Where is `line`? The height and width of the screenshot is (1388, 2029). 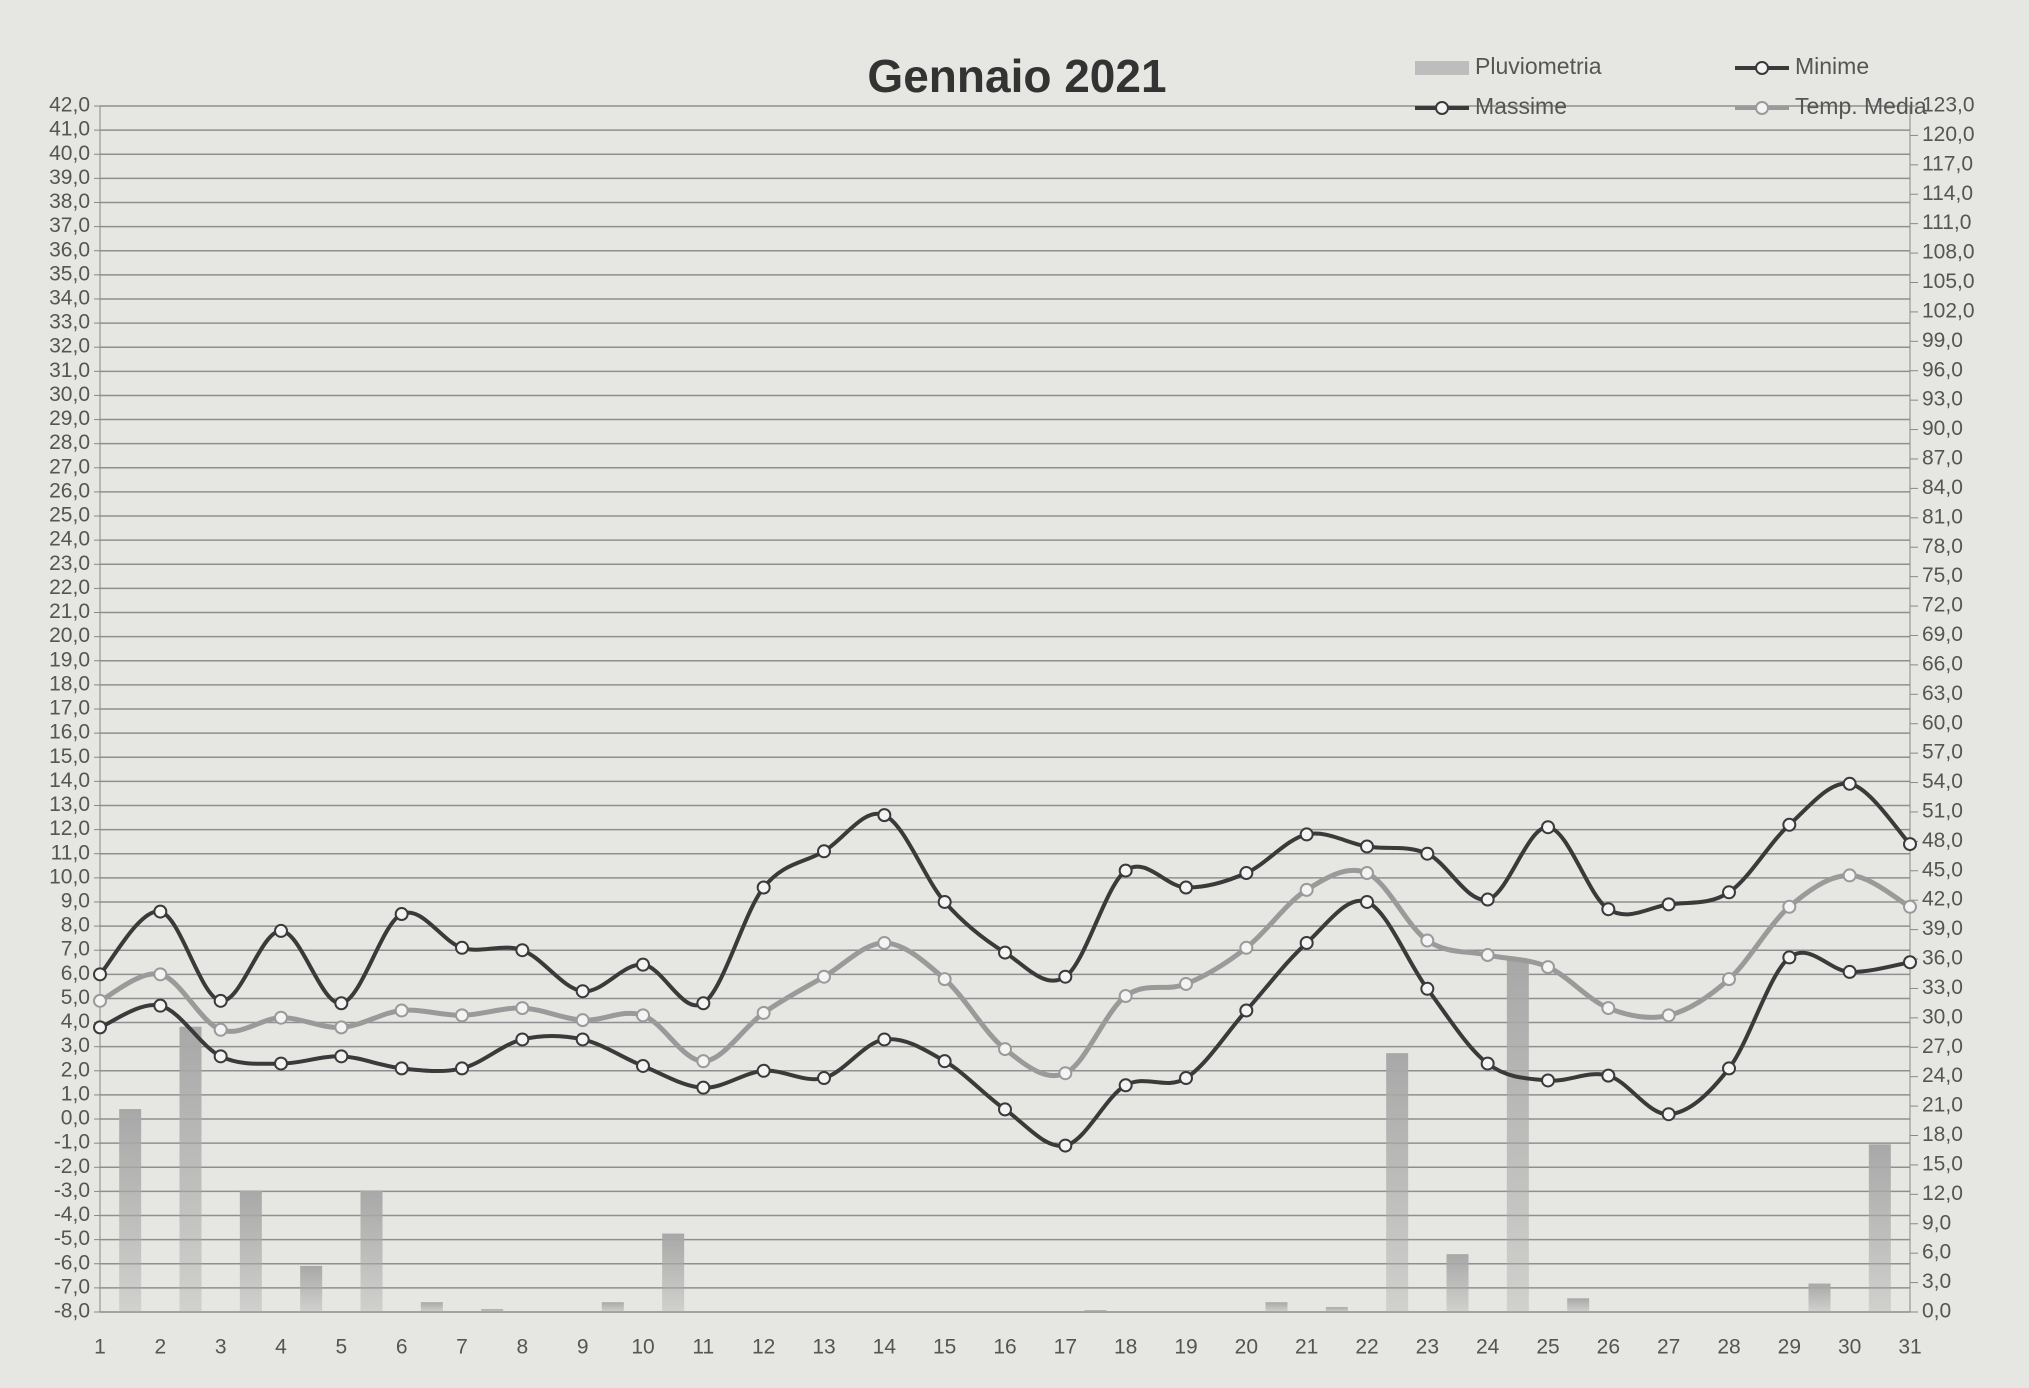 line is located at coordinates (1005, 894).